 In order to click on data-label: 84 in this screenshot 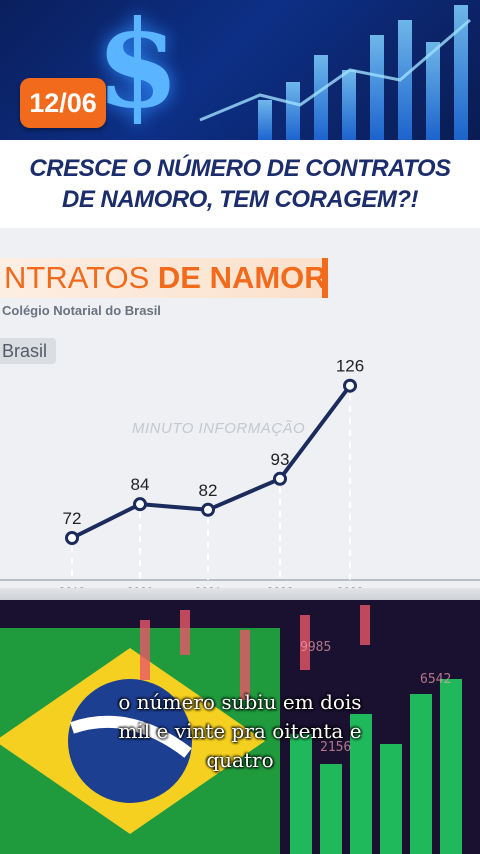, I will do `click(140, 484)`.